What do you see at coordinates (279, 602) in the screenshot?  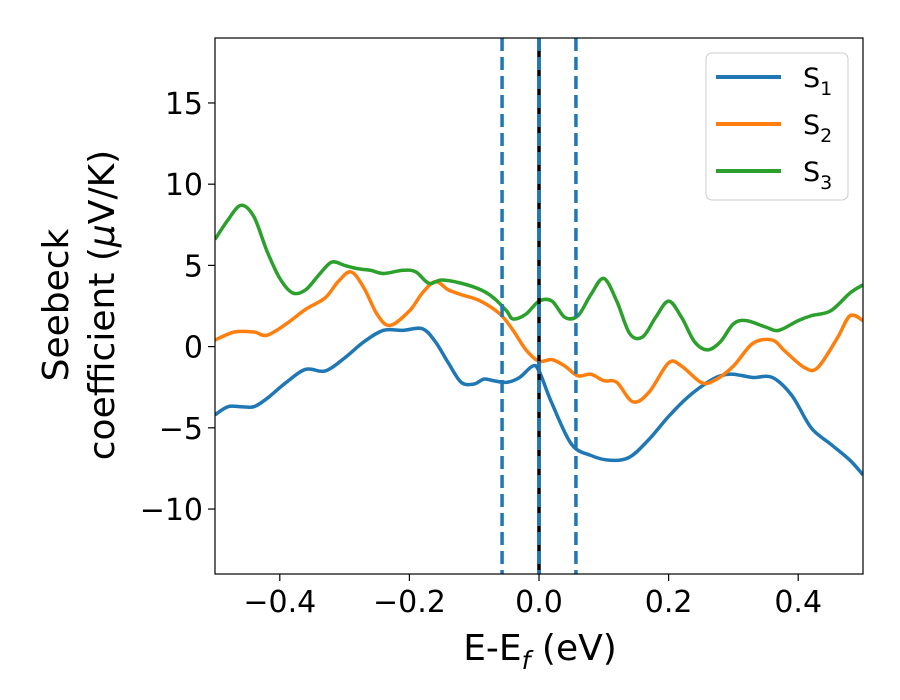 I see `x-tick-label: −0.4` at bounding box center [279, 602].